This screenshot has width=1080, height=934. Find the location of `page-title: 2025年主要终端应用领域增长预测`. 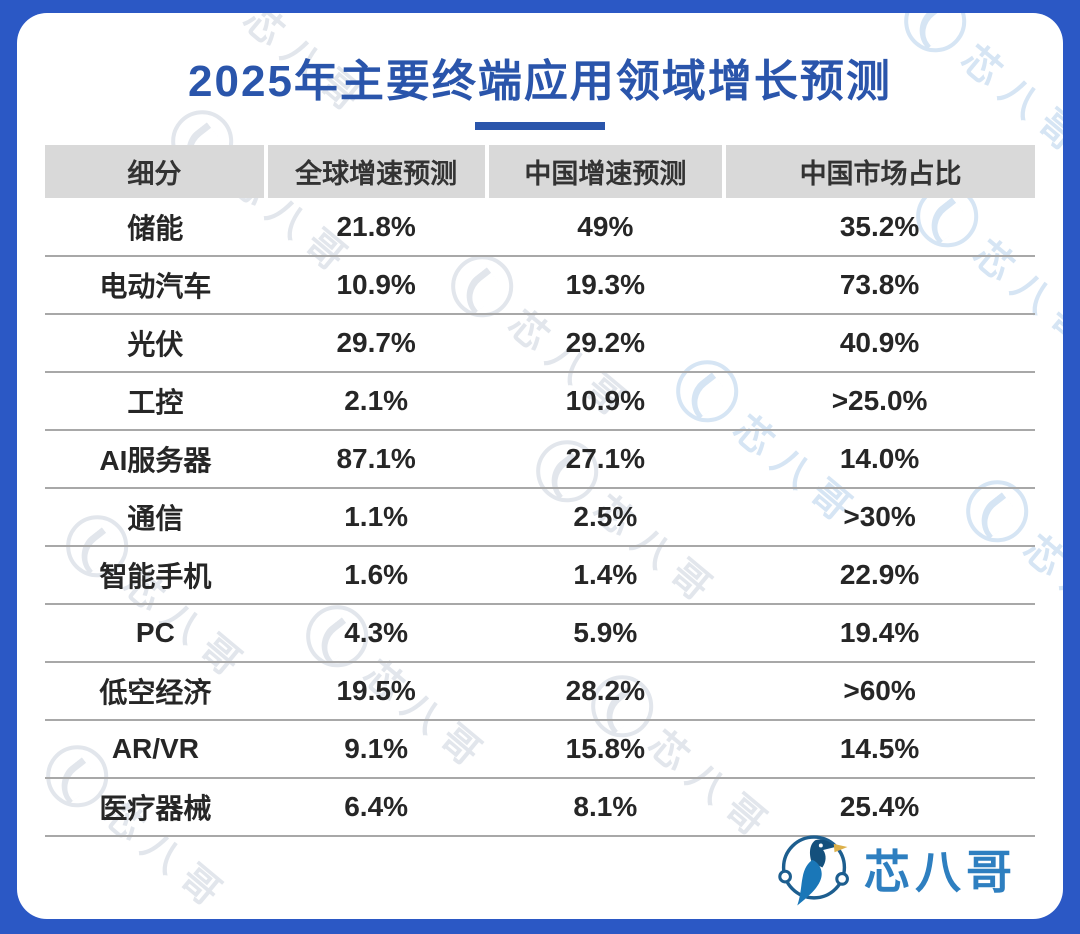

page-title: 2025年主要终端应用领域增长预测 is located at coordinates (540, 81).